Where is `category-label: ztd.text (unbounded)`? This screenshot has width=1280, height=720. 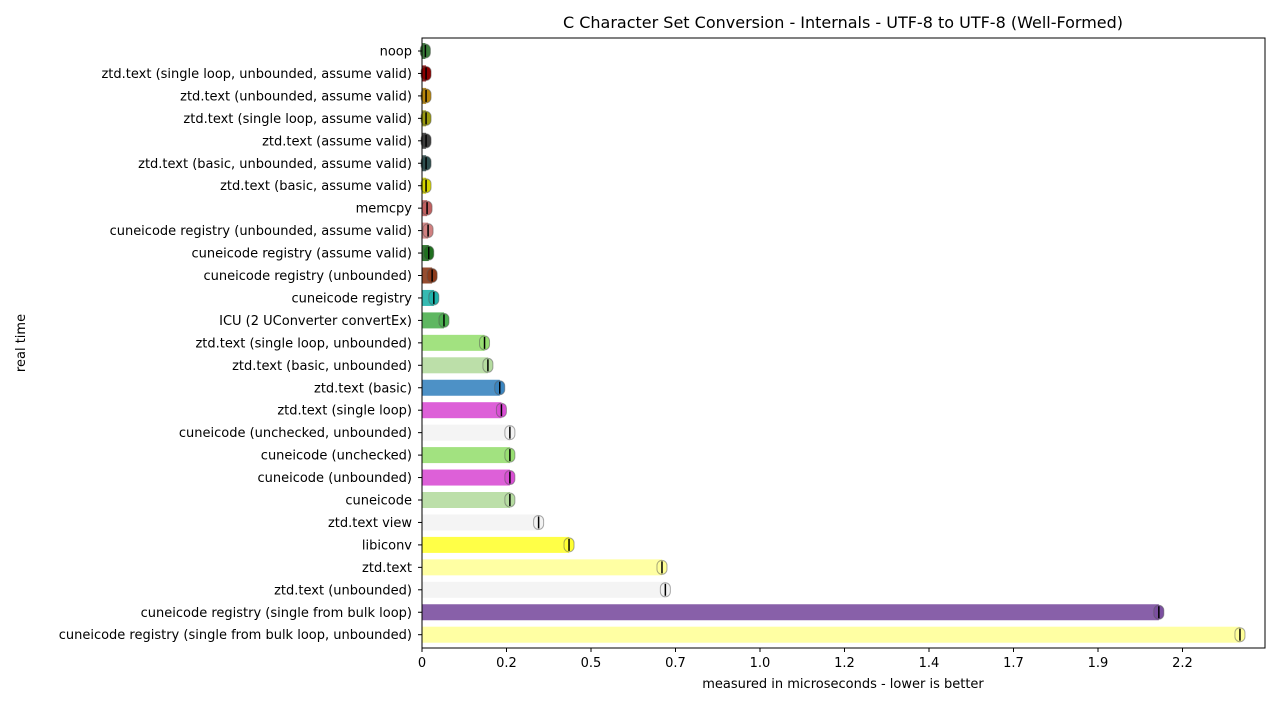
category-label: ztd.text (unbounded) is located at coordinates (343, 590).